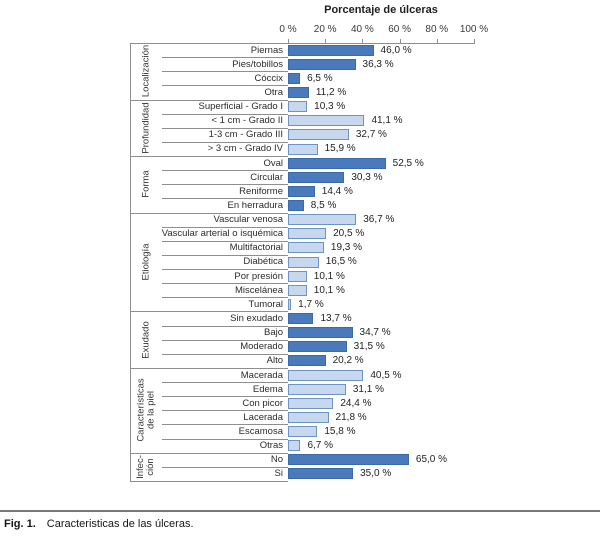  Describe the element at coordinates (257, 64) in the screenshot. I see `category-label: Pies/tobillos` at that location.